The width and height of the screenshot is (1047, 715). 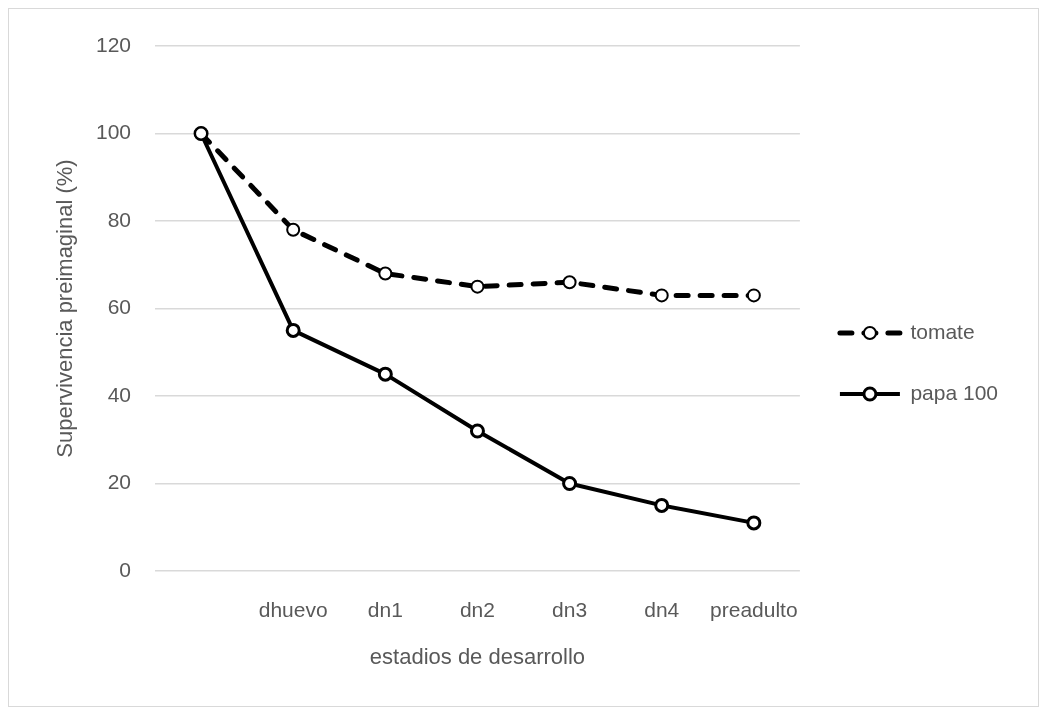 I want to click on x-tick-label: dn2, so click(x=477, y=610).